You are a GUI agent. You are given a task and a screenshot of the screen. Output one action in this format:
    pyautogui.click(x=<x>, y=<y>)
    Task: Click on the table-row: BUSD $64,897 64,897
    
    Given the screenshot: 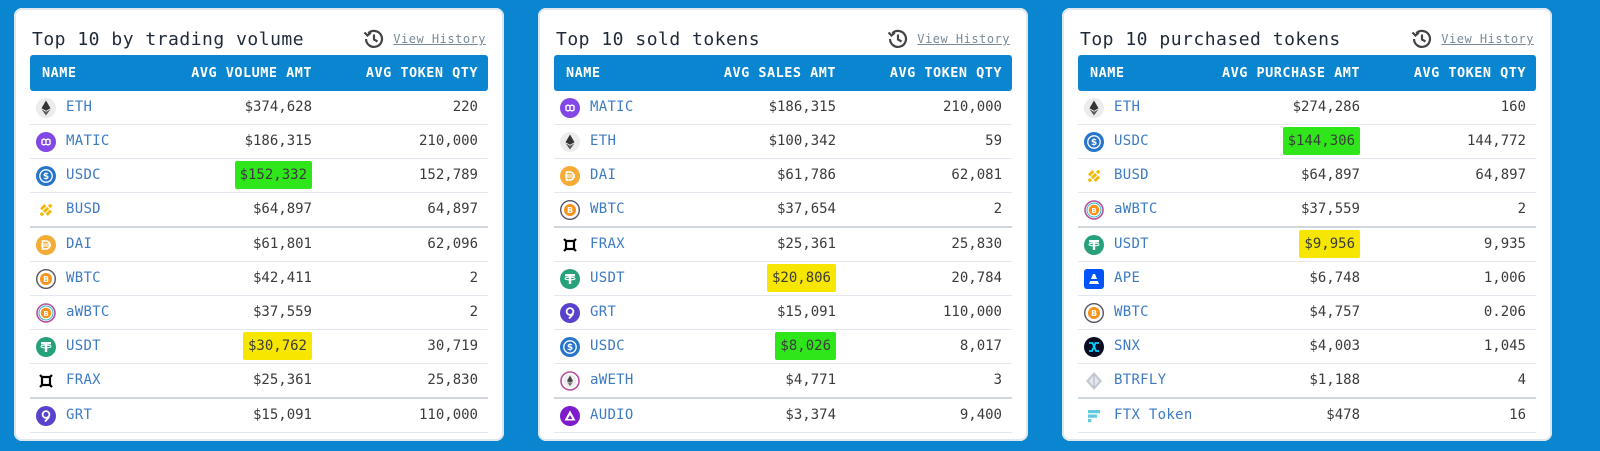 What is the action you would take?
    pyautogui.click(x=259, y=210)
    